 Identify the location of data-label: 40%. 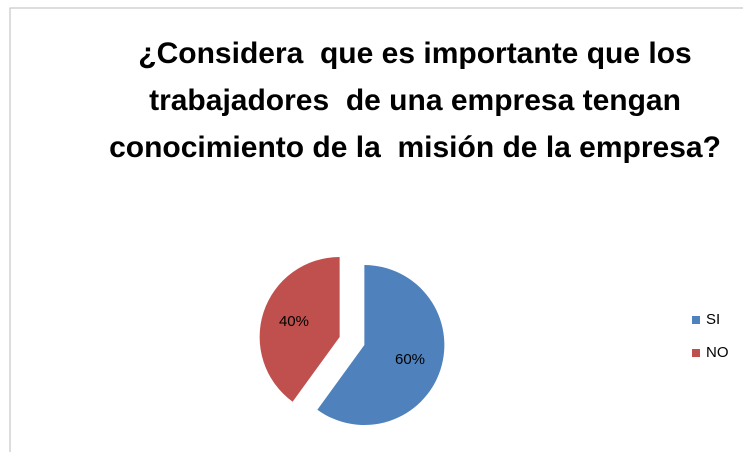
(294, 321).